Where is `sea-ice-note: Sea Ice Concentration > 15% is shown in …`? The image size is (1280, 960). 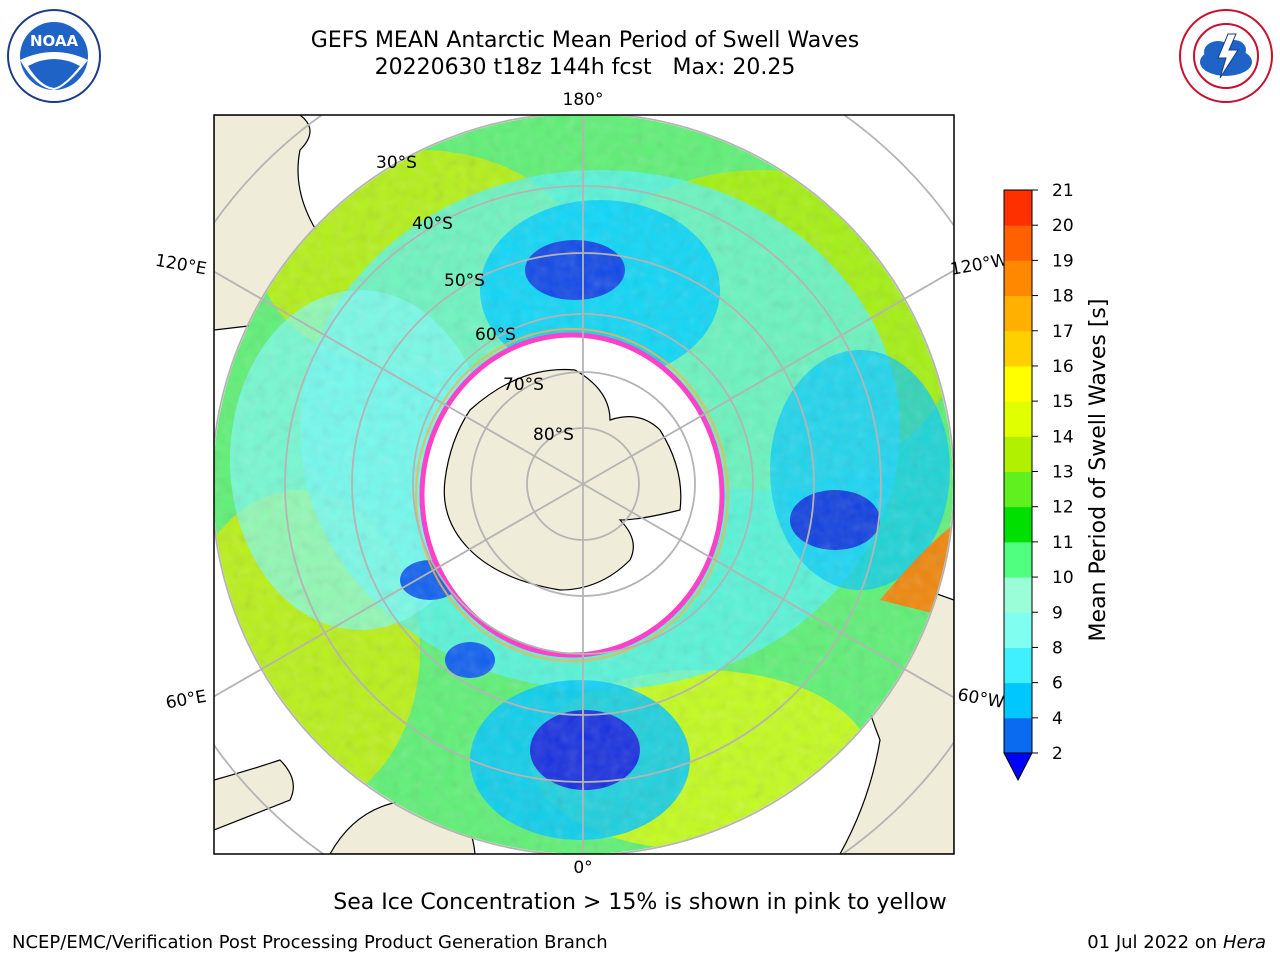 sea-ice-note: Sea Ice Concentration > 15% is shown in … is located at coordinates (640, 902).